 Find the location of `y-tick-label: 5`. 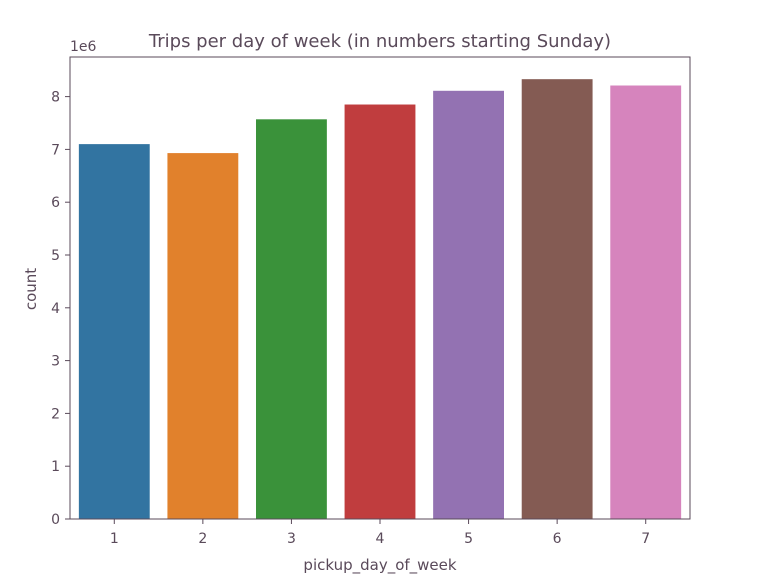

y-tick-label: 5 is located at coordinates (55, 256).